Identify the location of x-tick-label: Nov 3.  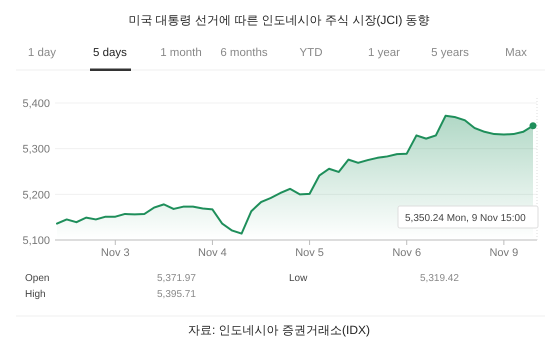
(115, 253).